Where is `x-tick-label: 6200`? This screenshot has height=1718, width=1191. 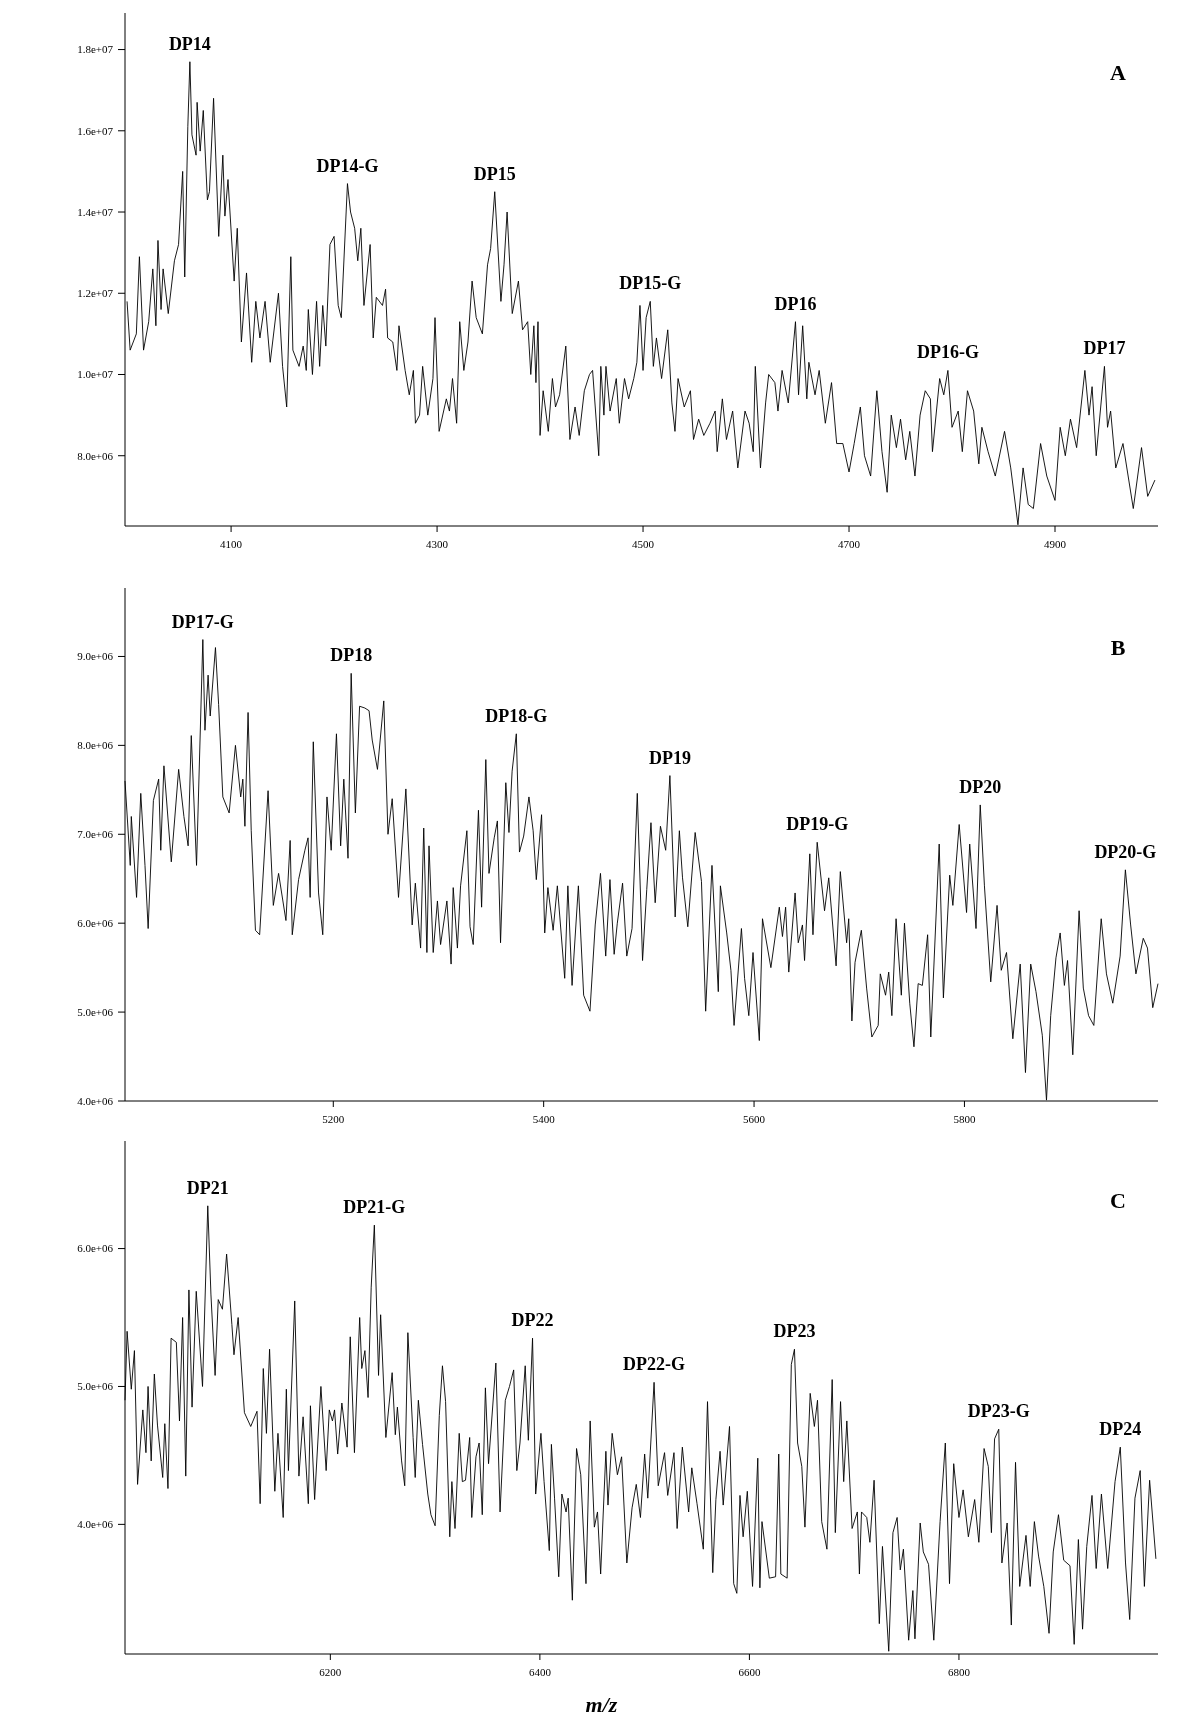
x-tick-label: 6200 is located at coordinates (330, 1672).